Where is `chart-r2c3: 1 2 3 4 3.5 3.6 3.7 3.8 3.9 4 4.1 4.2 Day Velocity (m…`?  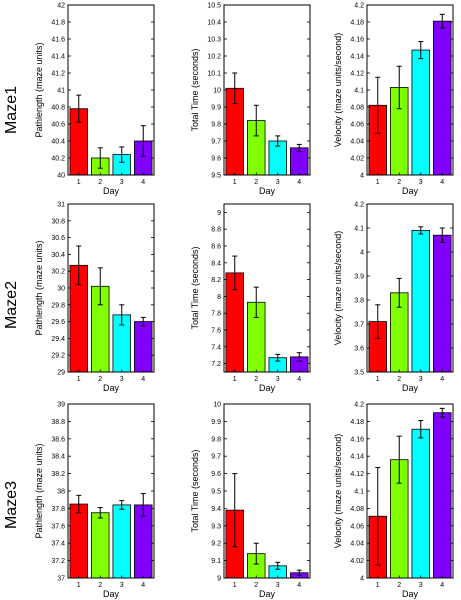
chart-r2c3: 1 2 3 4 3.5 3.6 3.7 3.8 3.9 4 4.1 4.2 Day Velocity (m… is located at coordinates (393, 297).